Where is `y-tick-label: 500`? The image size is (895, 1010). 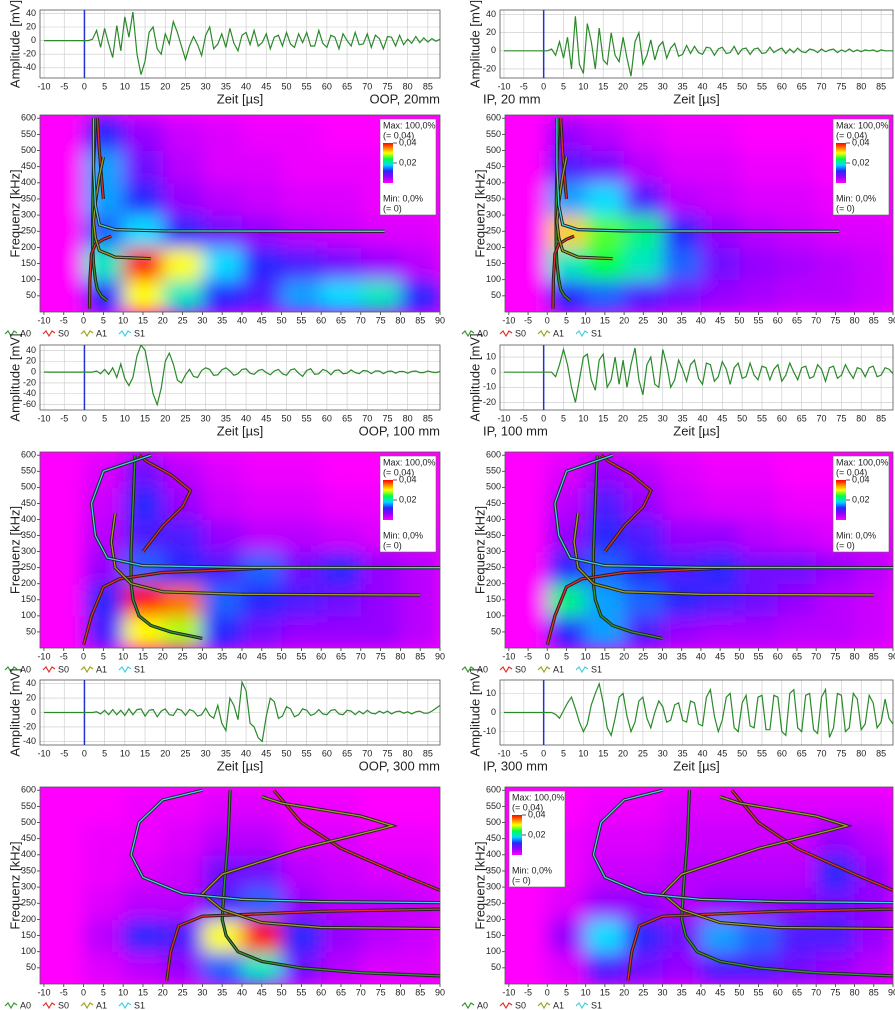
y-tick-label: 500 is located at coordinates (28, 822).